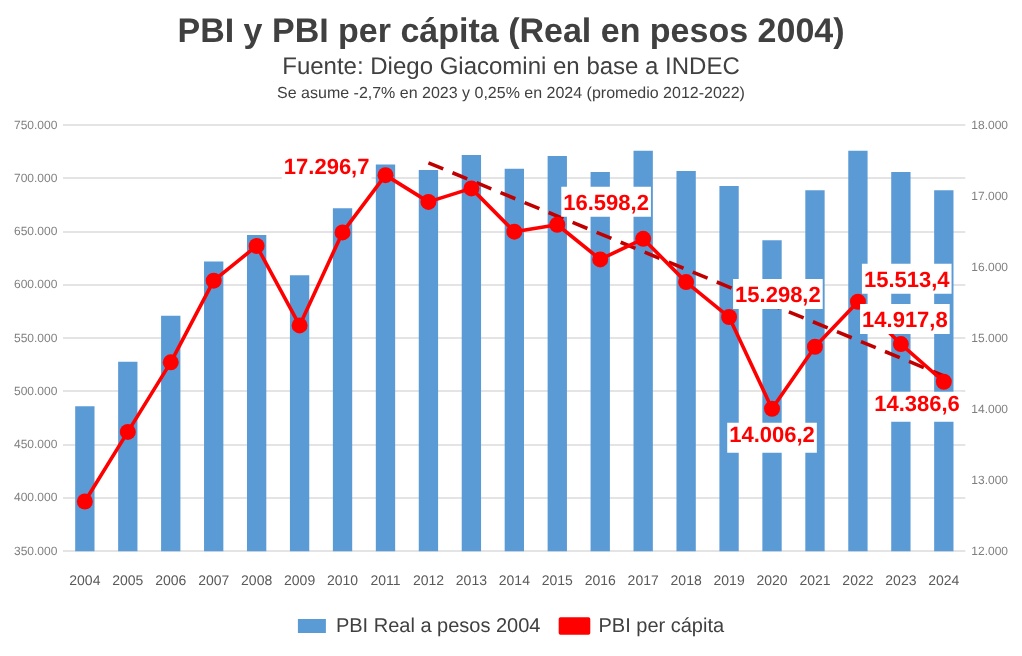  What do you see at coordinates (511, 67) in the screenshot?
I see `chart-subtitle: Fuente: Diego Giacomini en base a INDEC` at bounding box center [511, 67].